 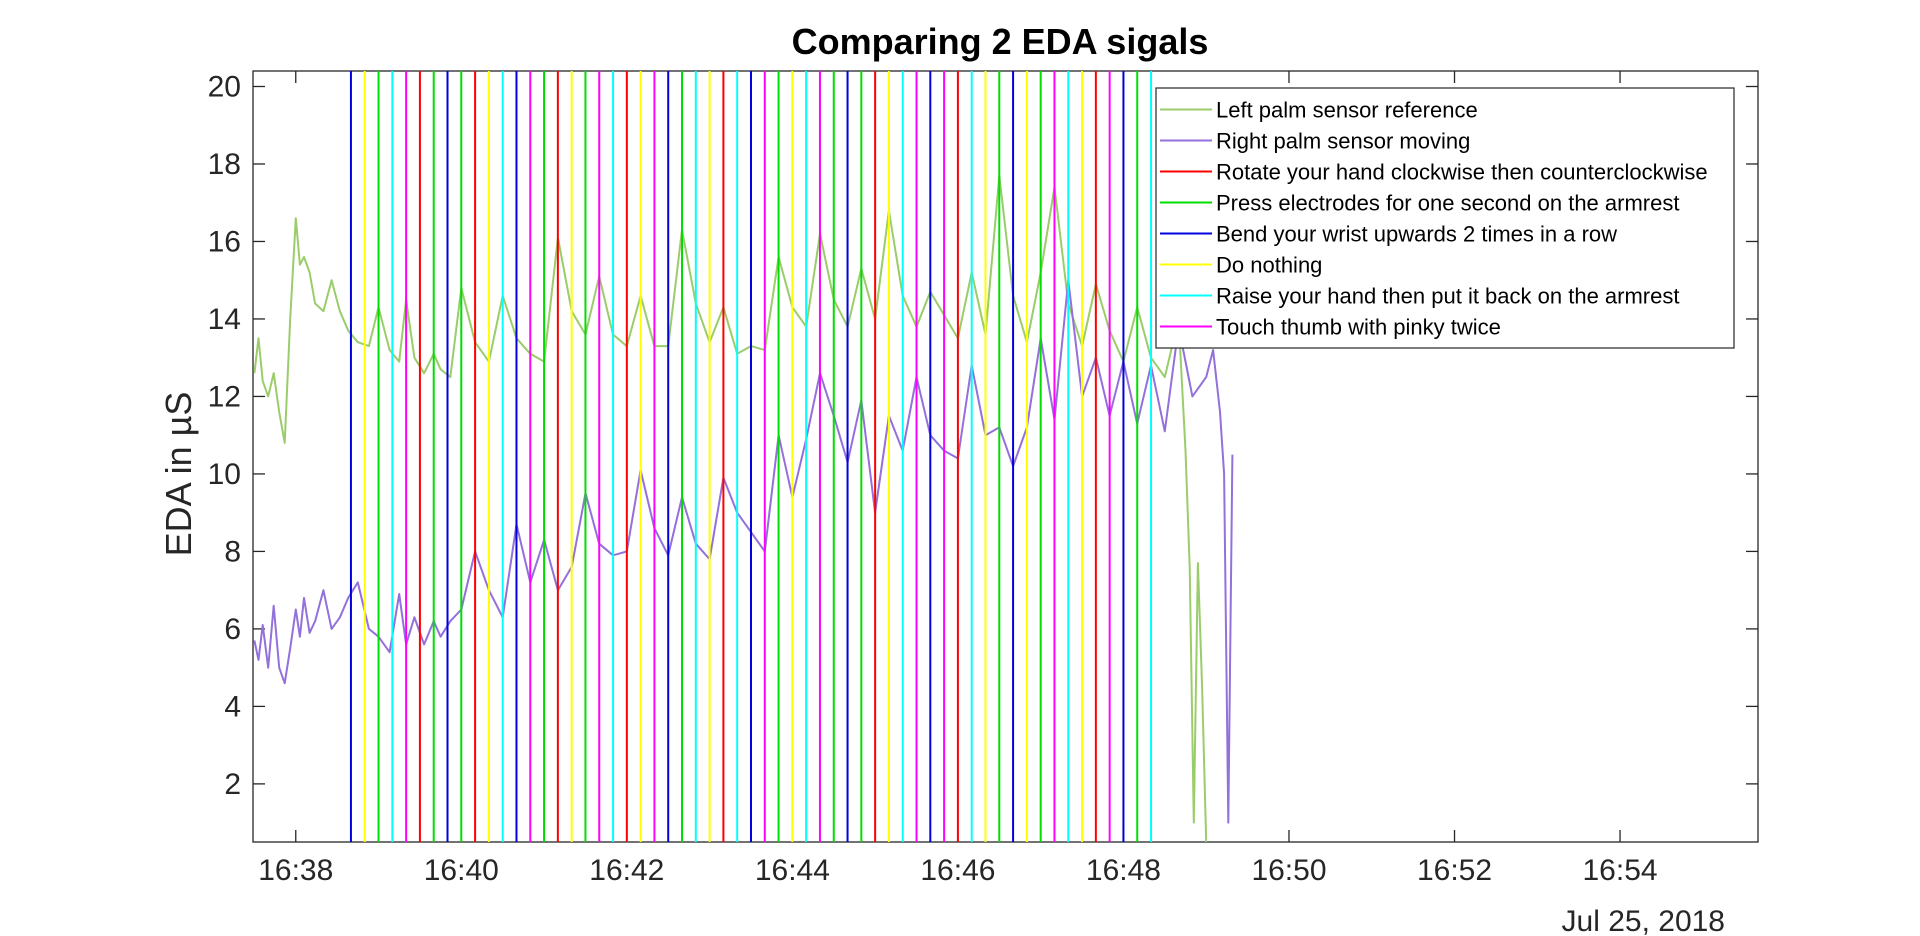 I want to click on legend-entry-label: Do nothing, so click(x=1269, y=265).